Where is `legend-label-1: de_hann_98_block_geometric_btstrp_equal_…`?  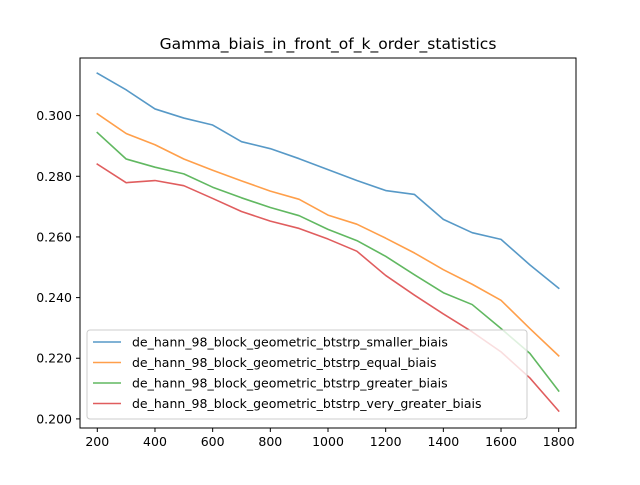
legend-label-1: de_hann_98_block_geometric_btstrp_equal_… is located at coordinates (284, 362).